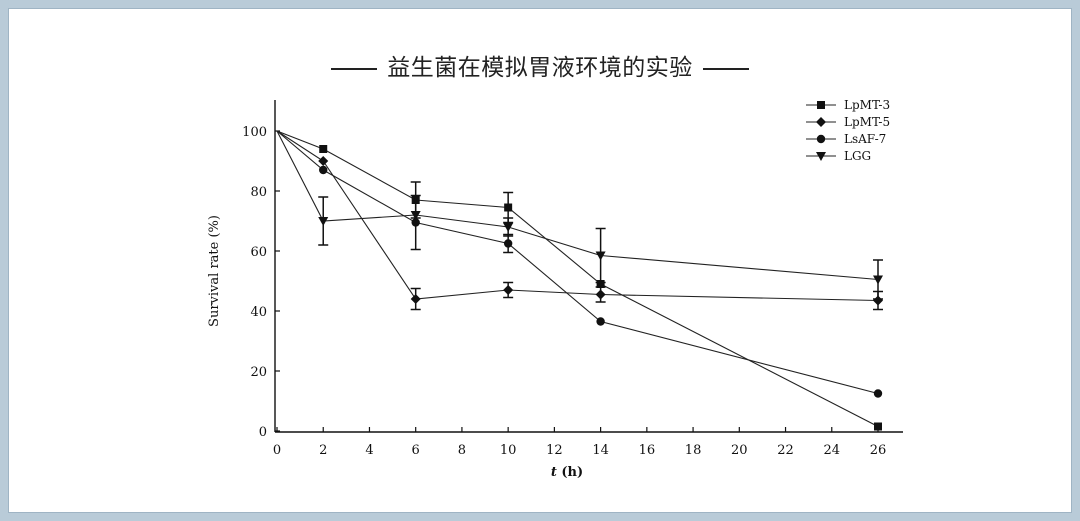  I want to click on x-tick-label: 16, so click(647, 450).